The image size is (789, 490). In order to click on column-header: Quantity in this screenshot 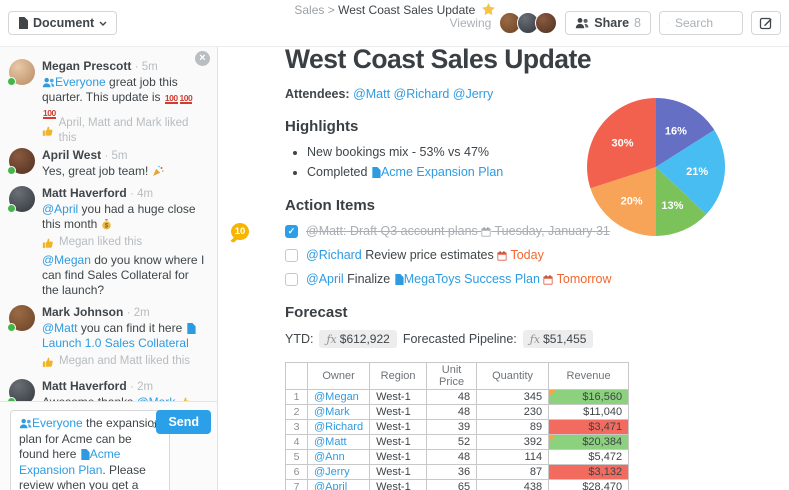, I will do `click(513, 376)`.